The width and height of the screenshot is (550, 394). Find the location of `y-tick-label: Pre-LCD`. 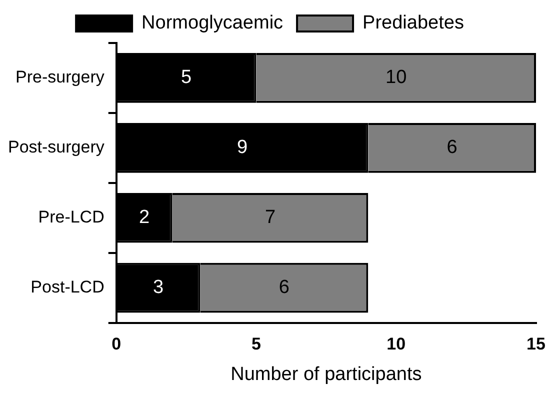

y-tick-label: Pre-LCD is located at coordinates (71, 217).